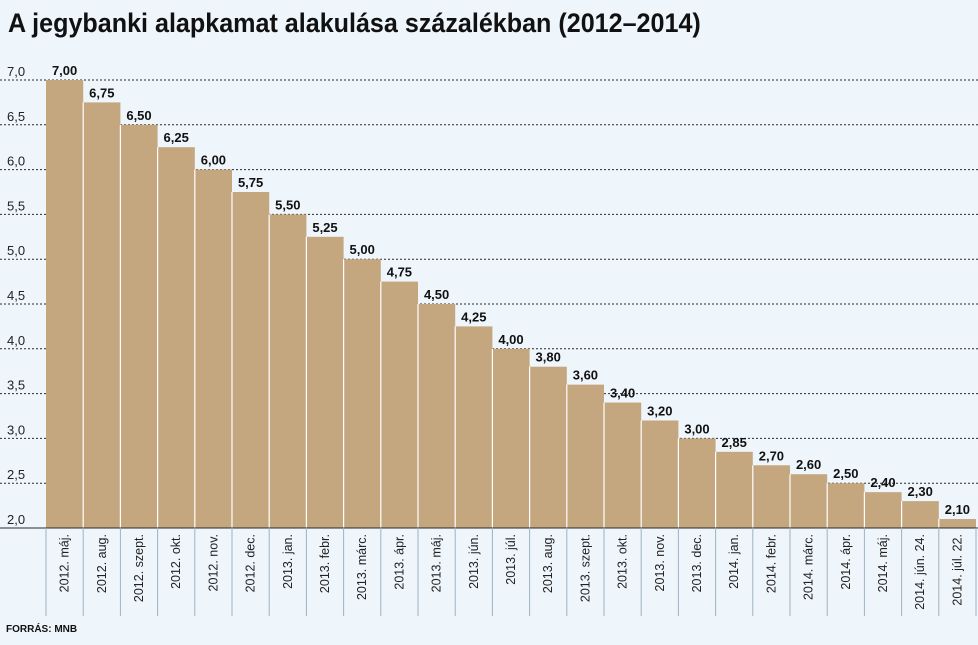 The height and width of the screenshot is (645, 978). Describe the element at coordinates (16, 519) in the screenshot. I see `y-tick-label: 2,0` at that location.